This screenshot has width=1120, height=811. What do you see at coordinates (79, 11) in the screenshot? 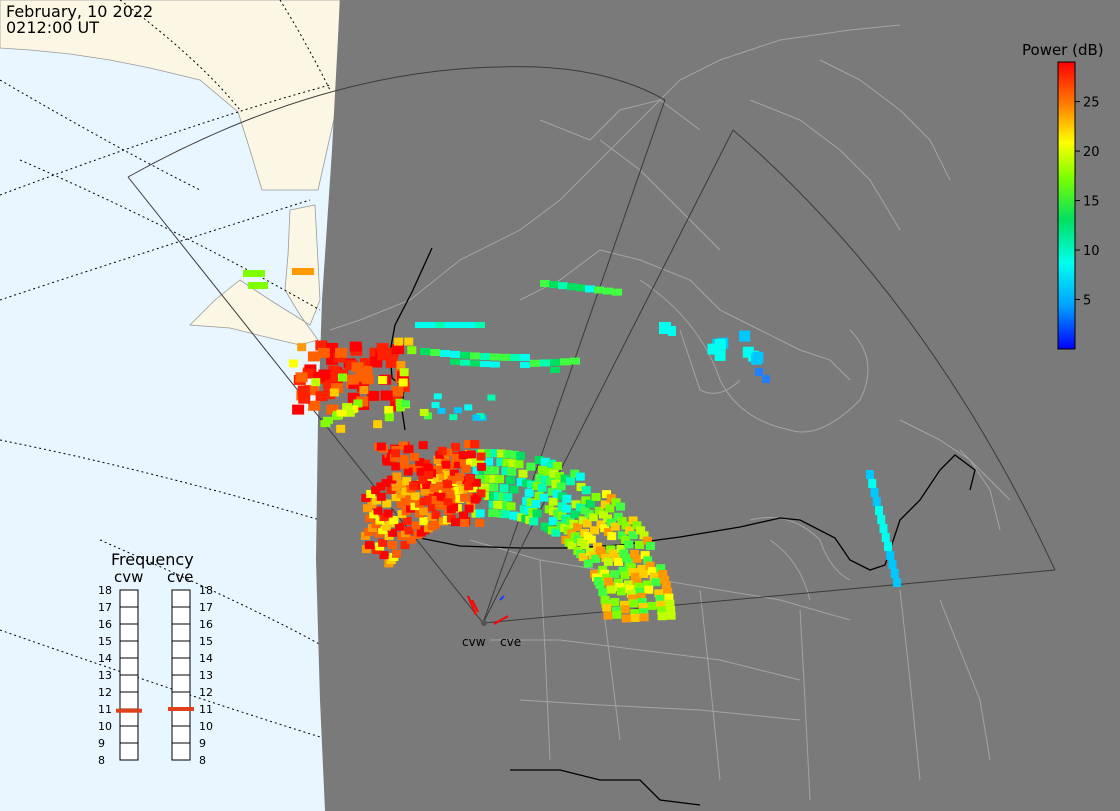
I see `date-label: February, 10 2022` at bounding box center [79, 11].